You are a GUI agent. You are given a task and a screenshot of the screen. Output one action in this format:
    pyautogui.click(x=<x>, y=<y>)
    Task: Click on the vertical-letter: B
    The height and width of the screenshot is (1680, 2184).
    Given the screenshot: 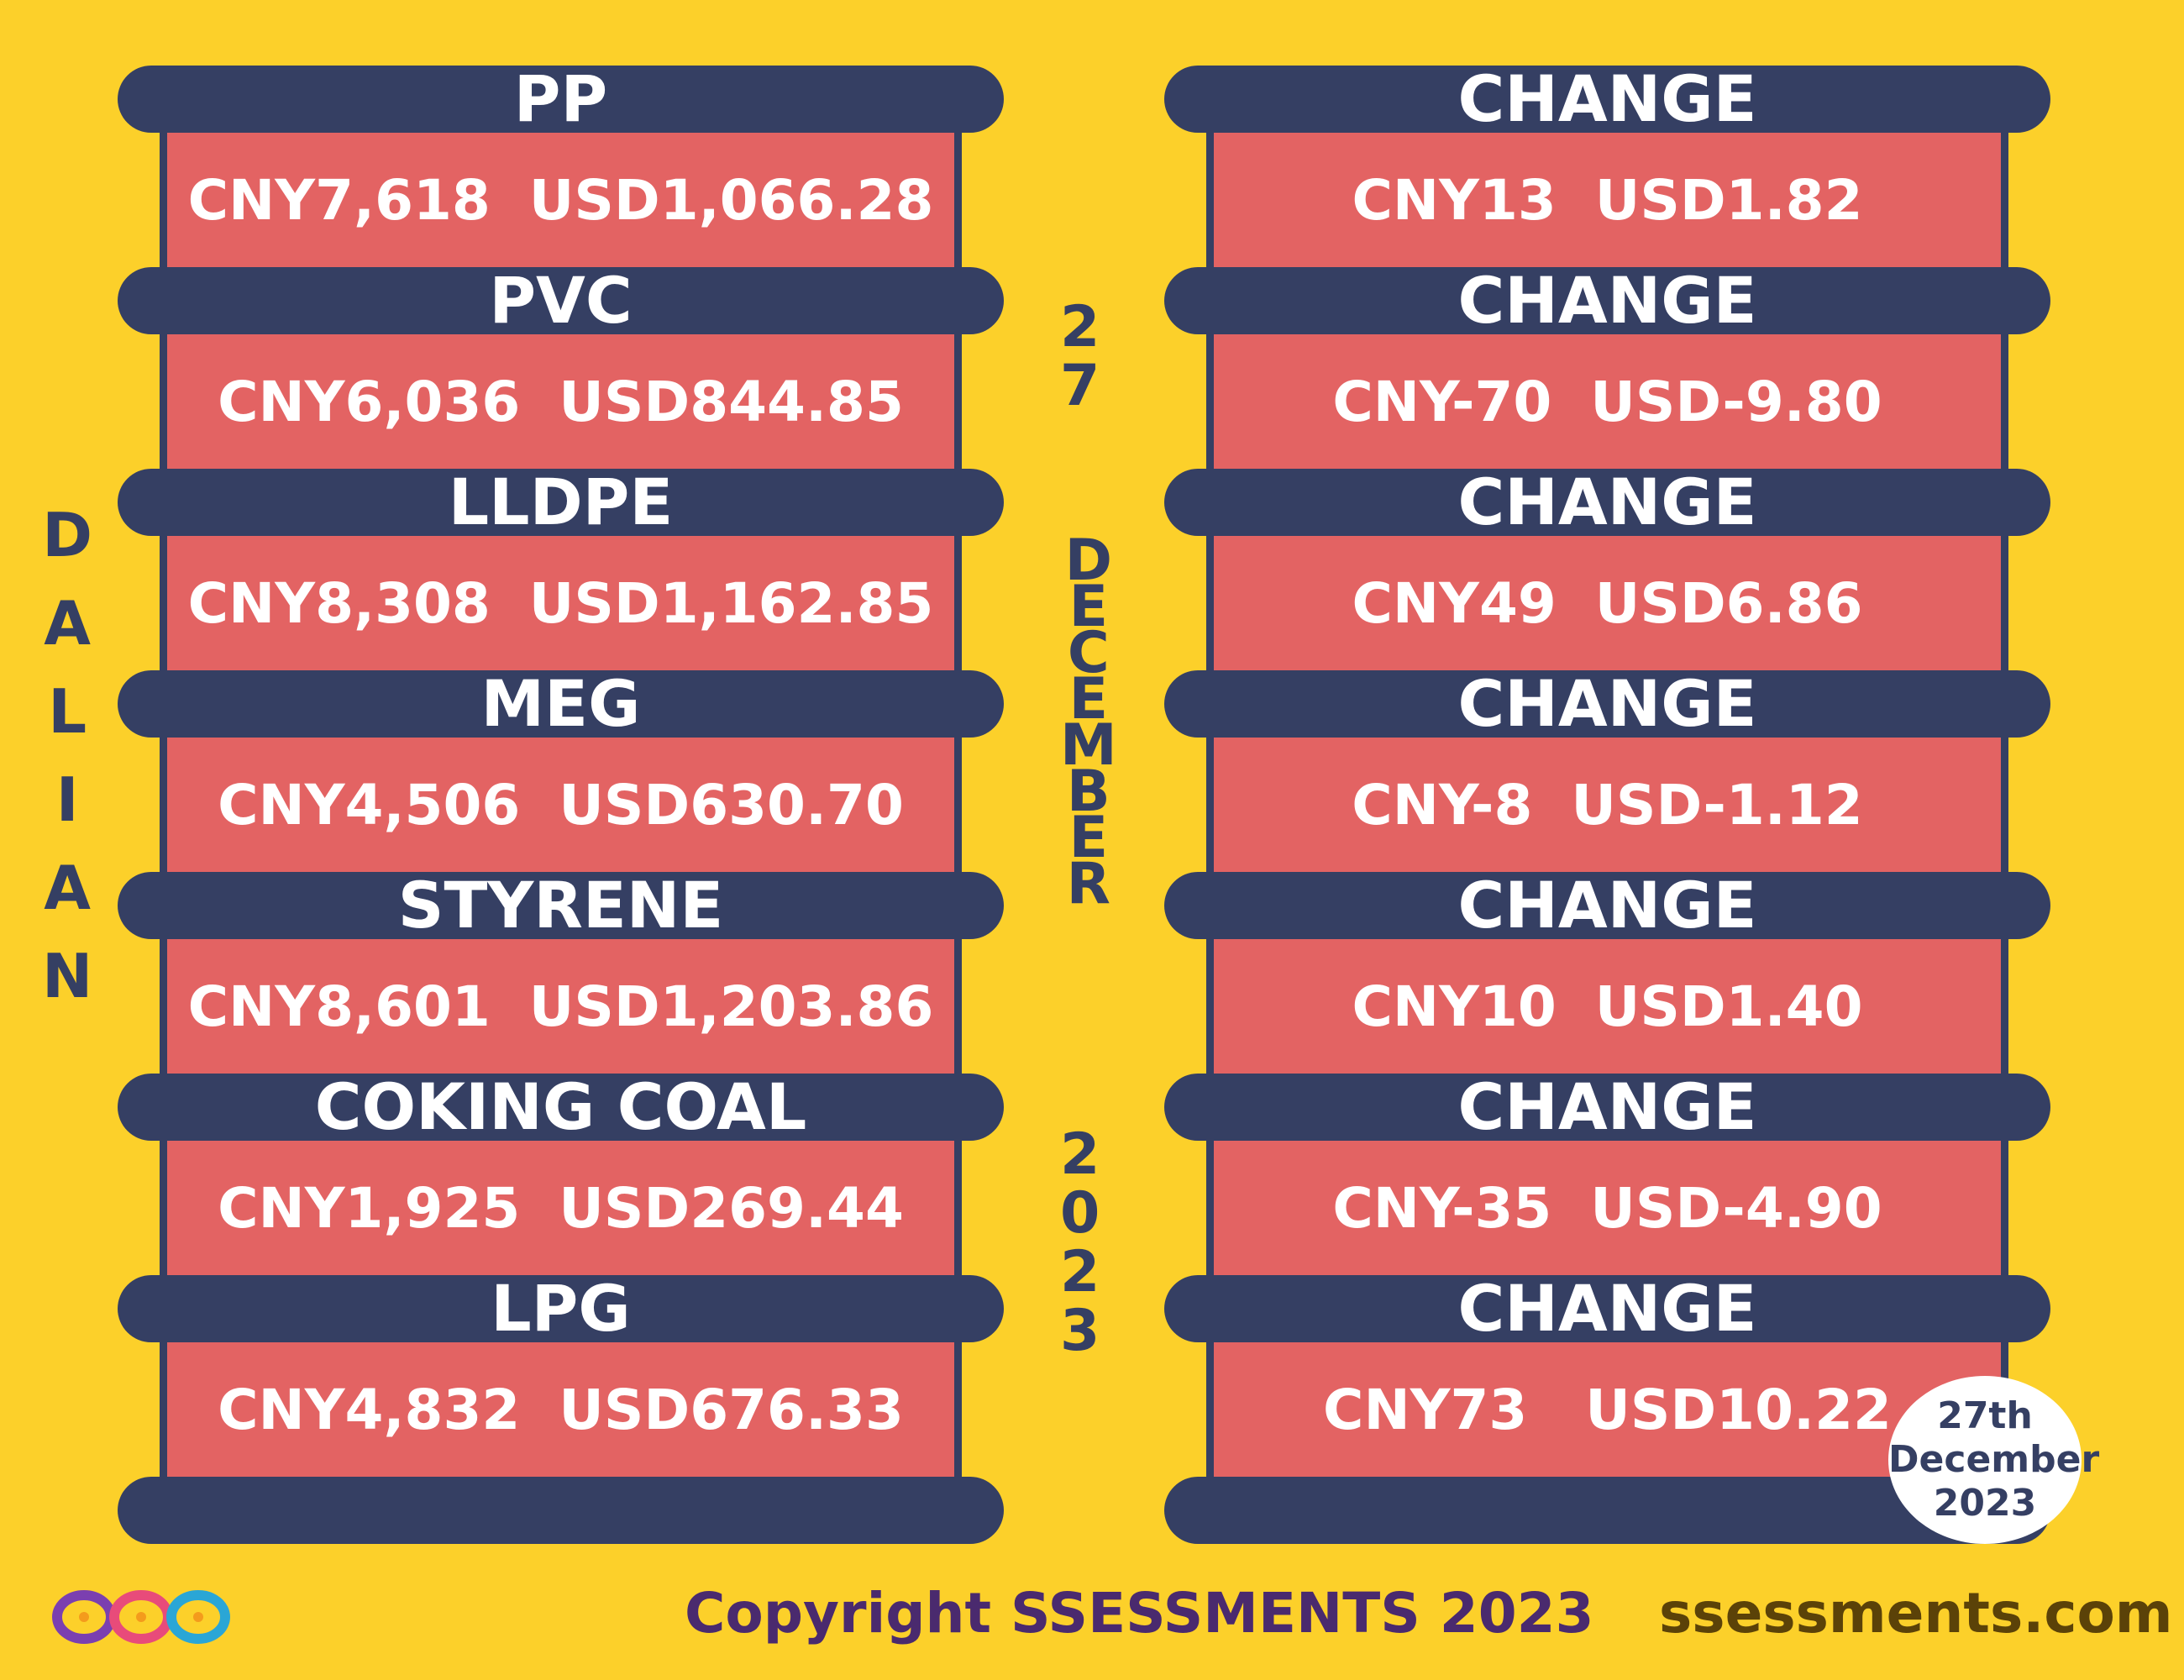 What is the action you would take?
    pyautogui.click(x=1088, y=792)
    